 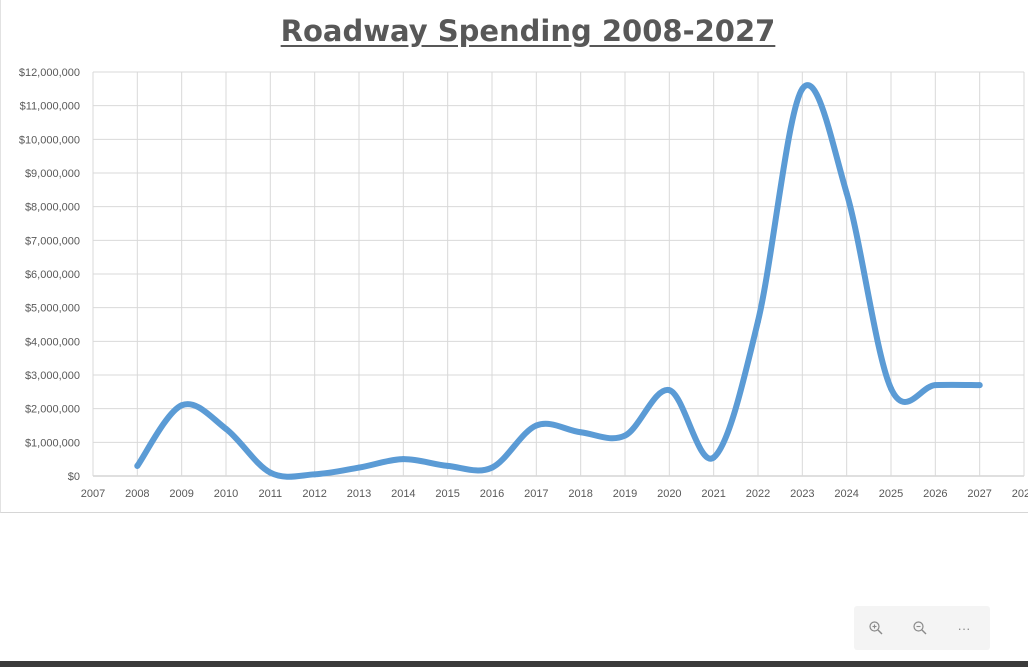 I want to click on x-tick-label: 2012, so click(x=314, y=494).